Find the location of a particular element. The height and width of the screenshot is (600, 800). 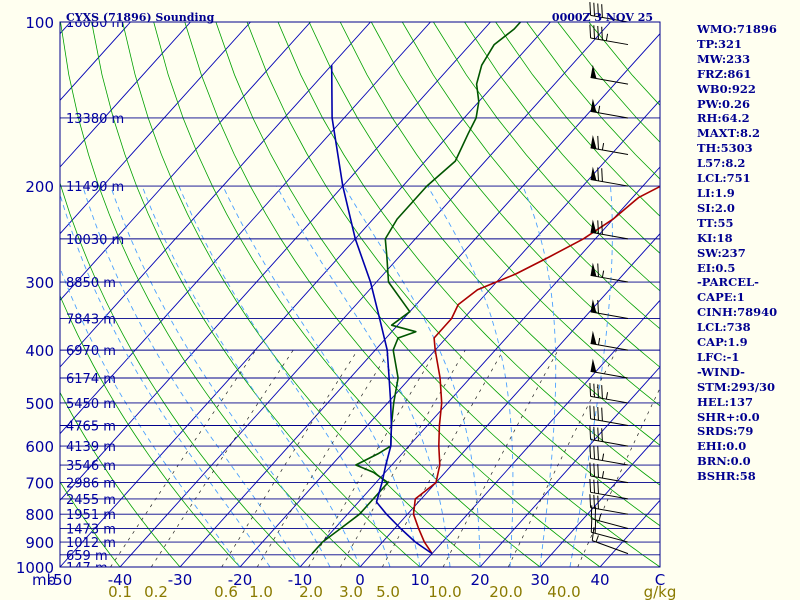

mixing-ratio-tick-label: 20.0 is located at coordinates (505, 591).